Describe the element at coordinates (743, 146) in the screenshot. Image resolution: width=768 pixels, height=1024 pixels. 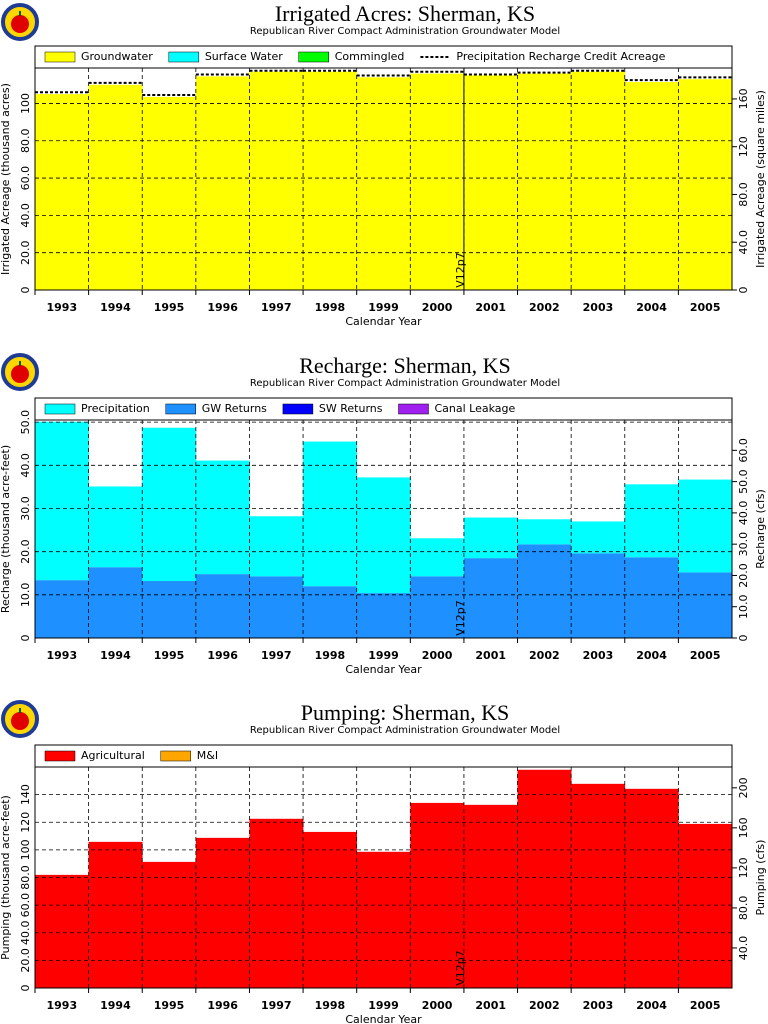
I see `y2-tick-label: 120` at that location.